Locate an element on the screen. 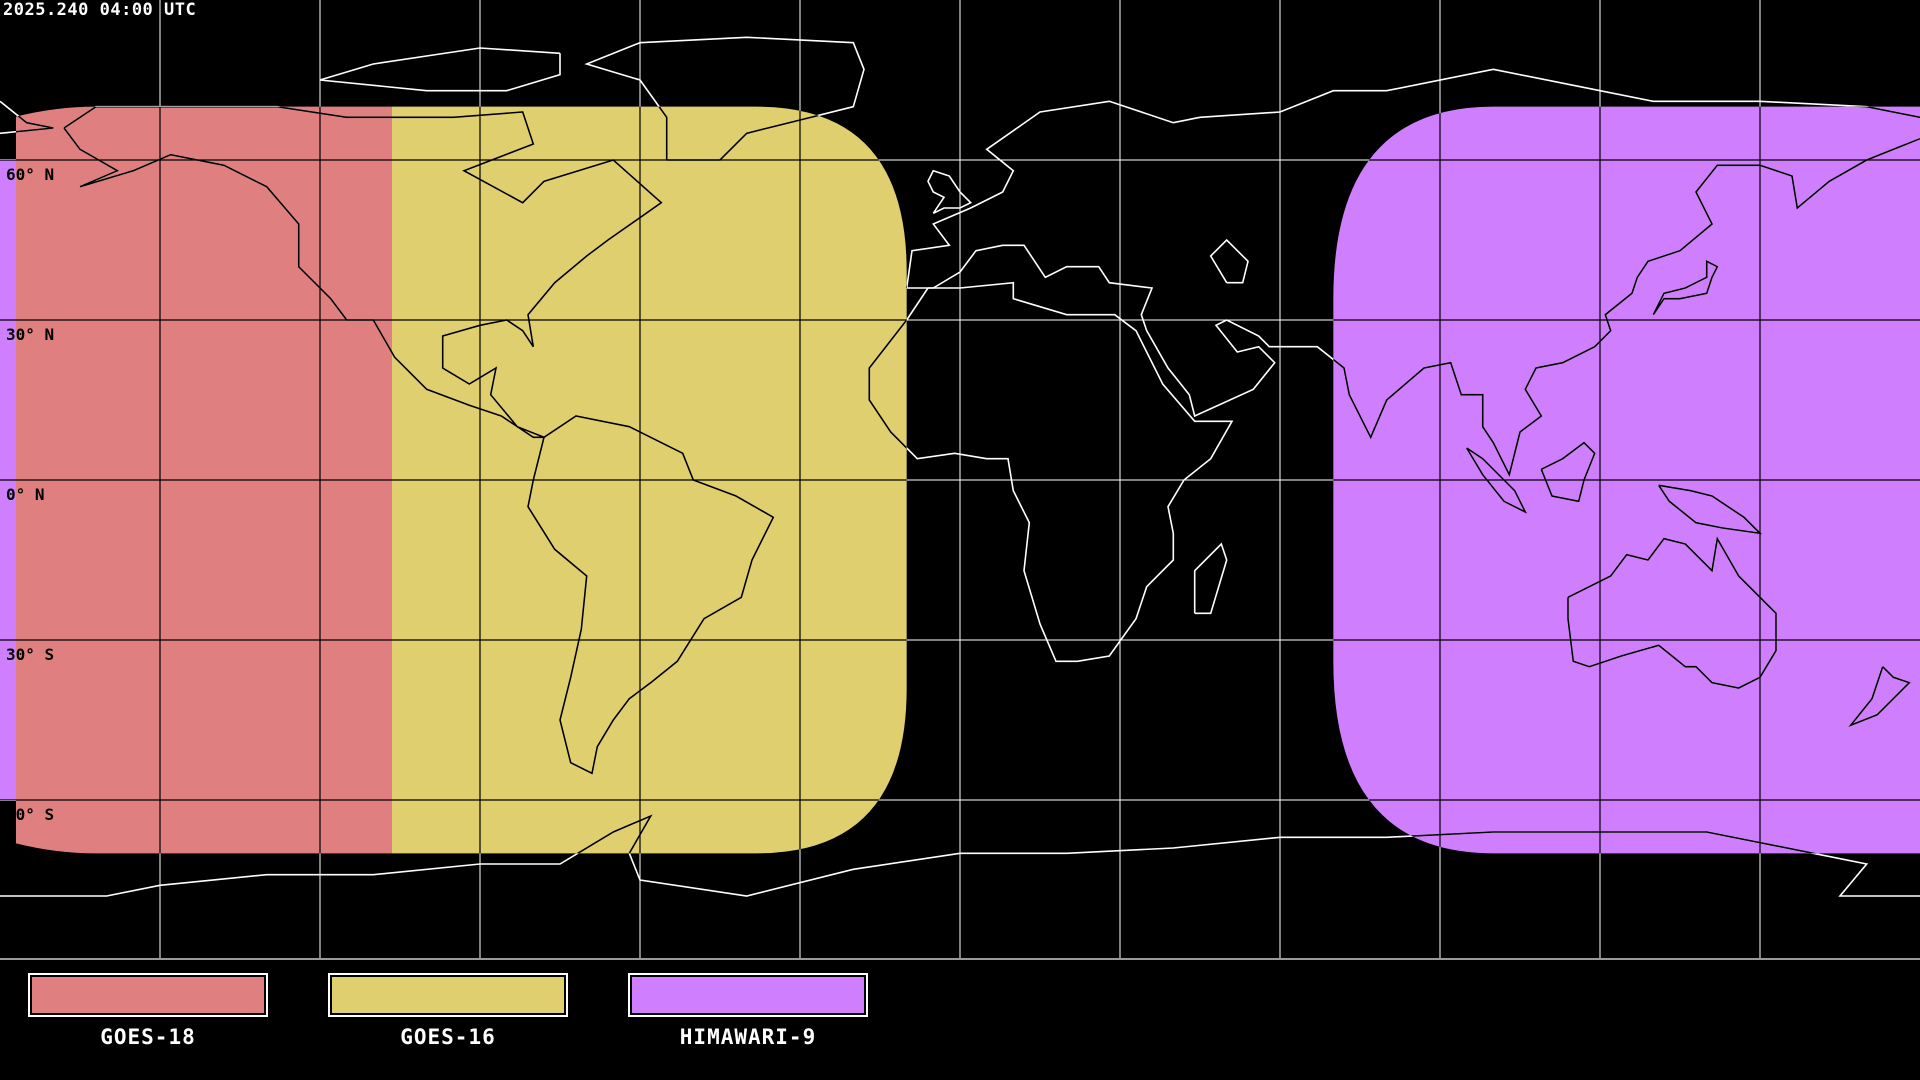 The height and width of the screenshot is (1080, 1920). map-frame is located at coordinates (960, 959).